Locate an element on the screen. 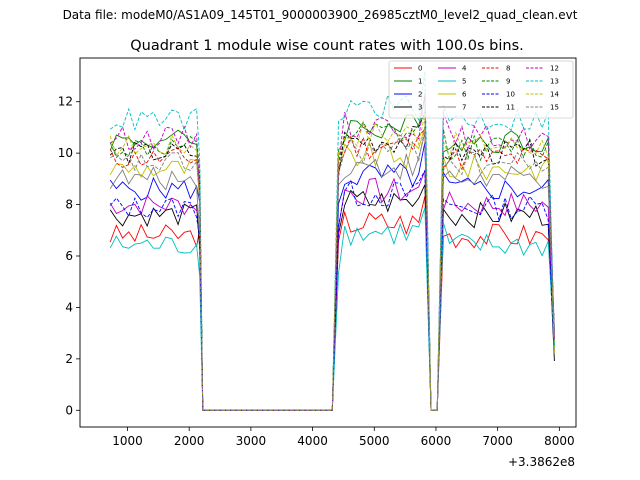 The height and width of the screenshot is (480, 640). x-tick-label: 8000 is located at coordinates (559, 441).